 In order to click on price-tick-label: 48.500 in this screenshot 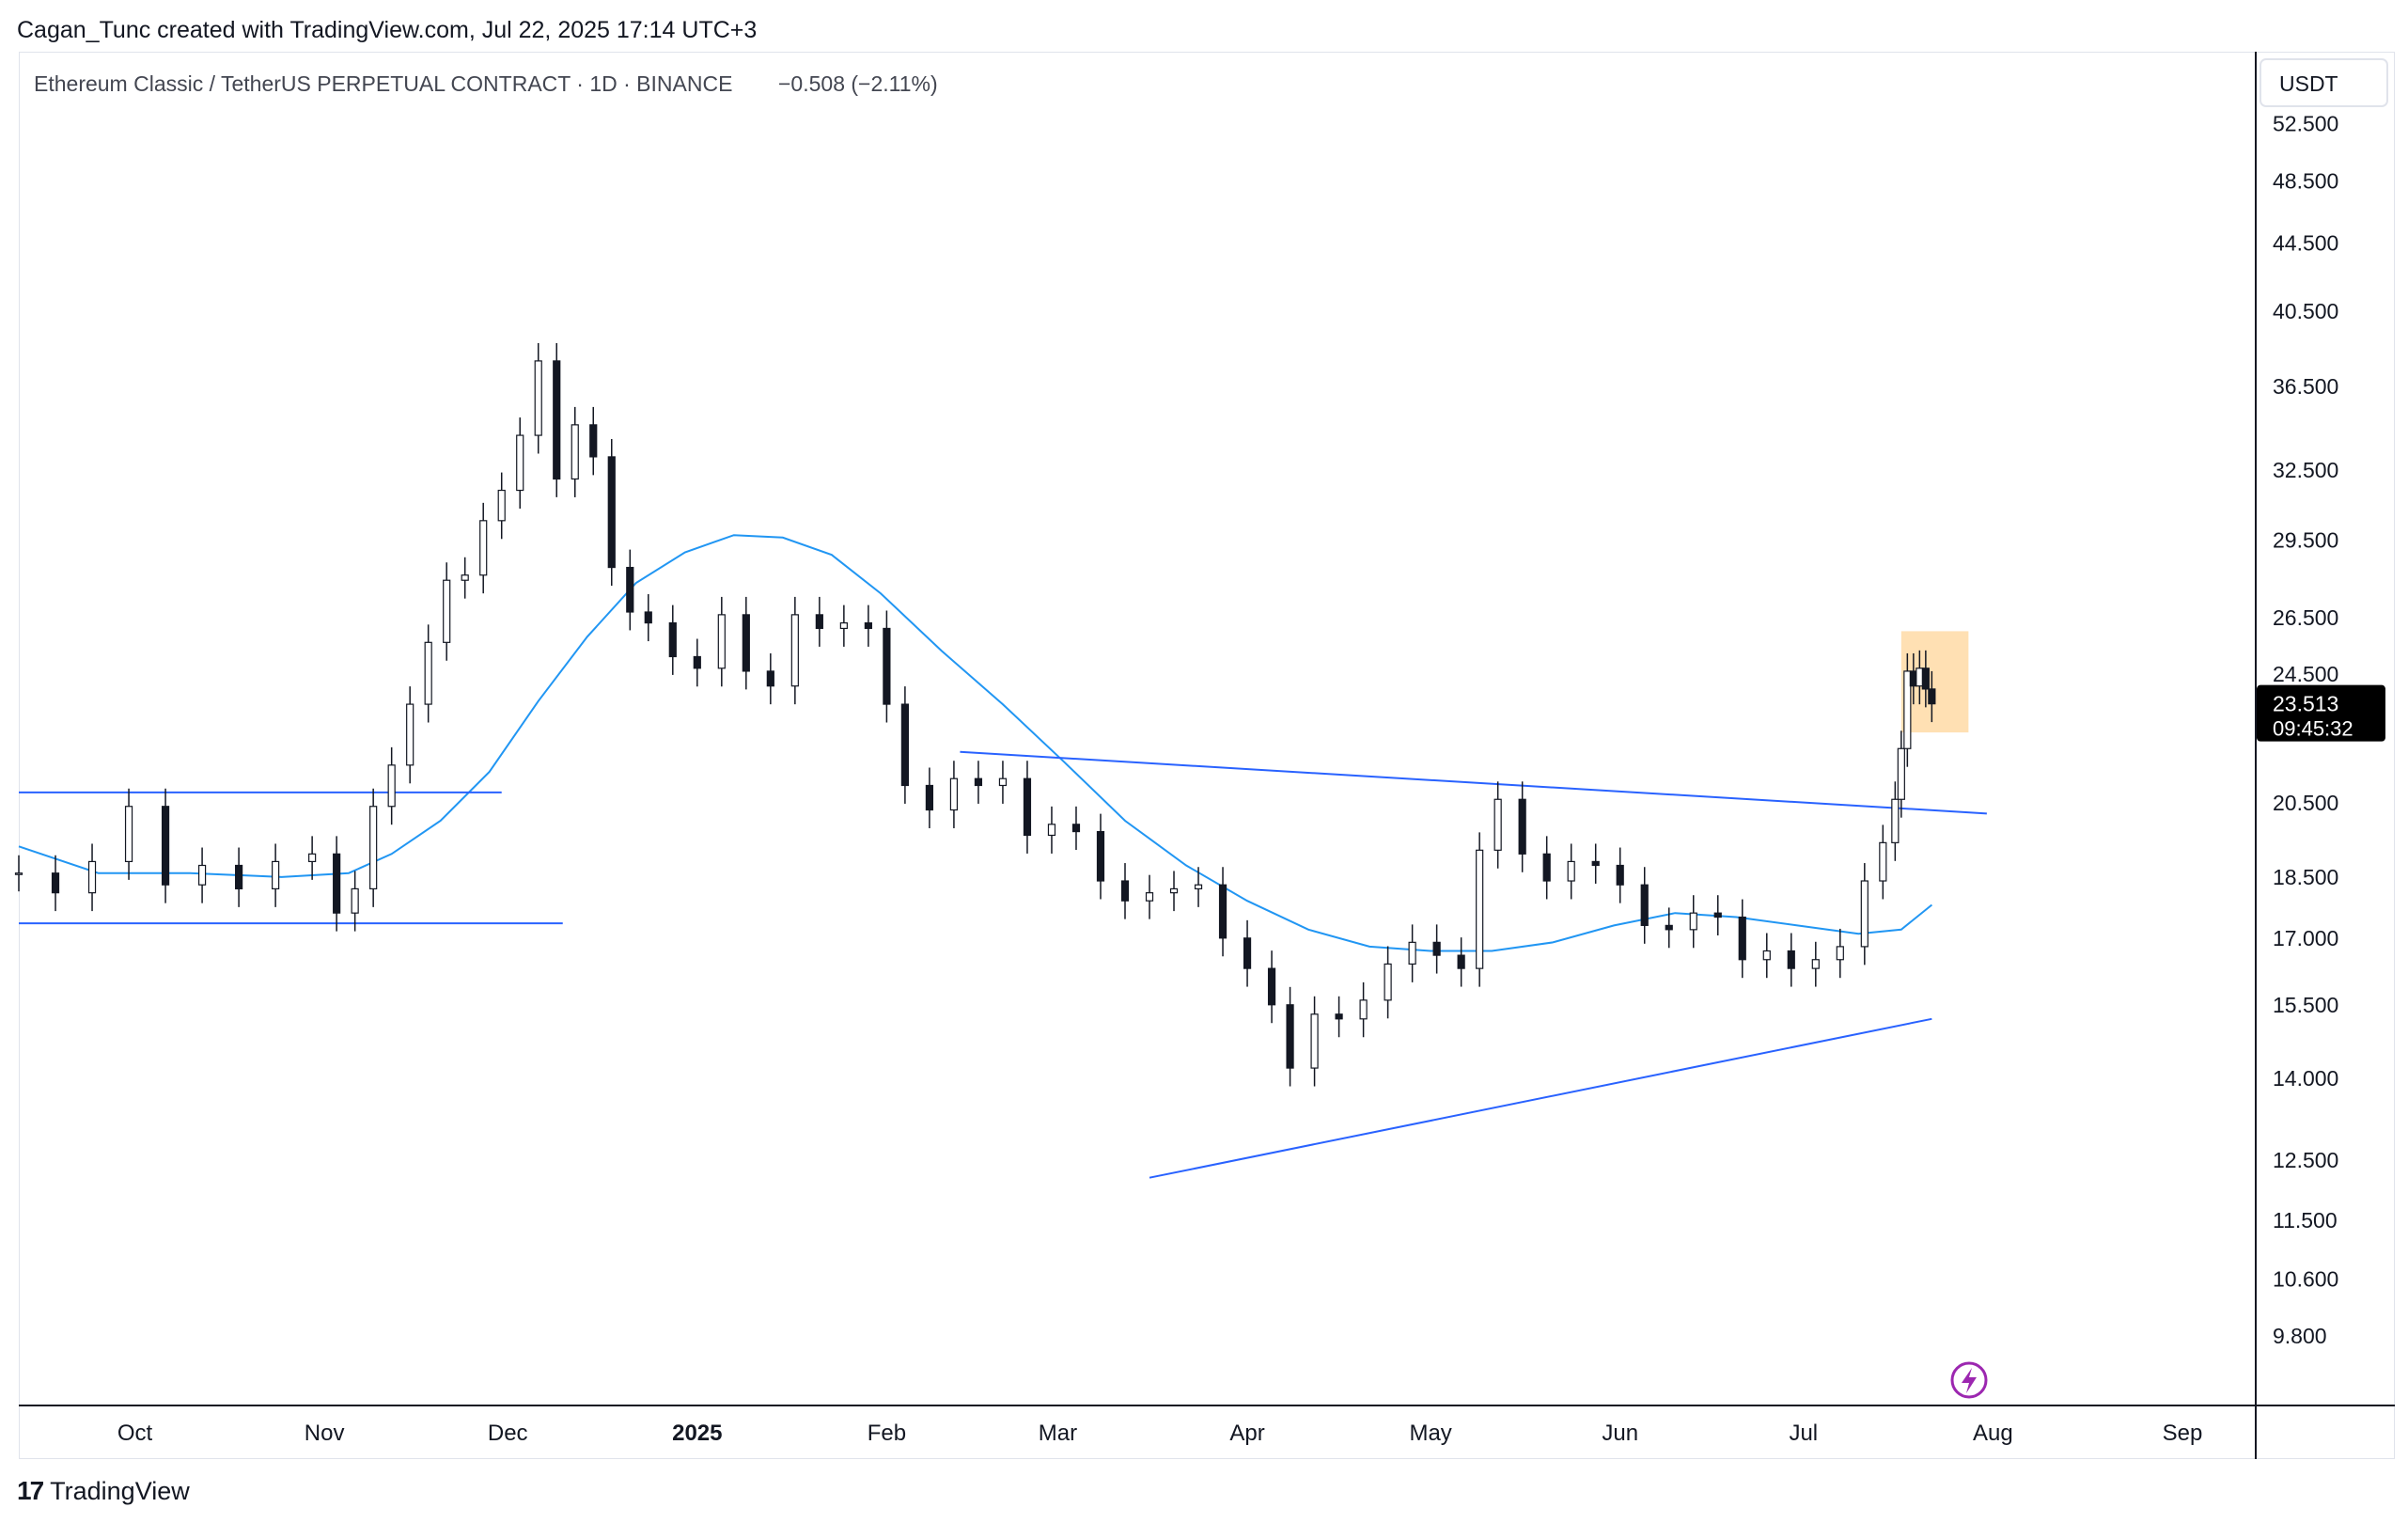, I will do `click(2305, 180)`.